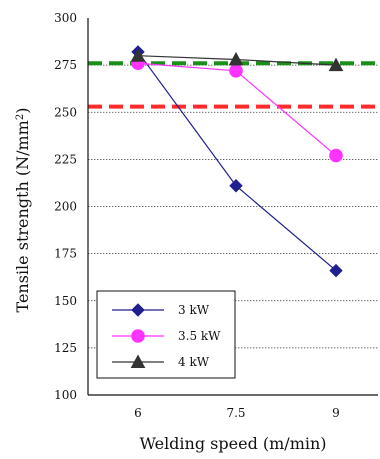  What do you see at coordinates (22, 216) in the screenshot?
I see `y-axis-title-main: Tensile strength (N/mm` at bounding box center [22, 216].